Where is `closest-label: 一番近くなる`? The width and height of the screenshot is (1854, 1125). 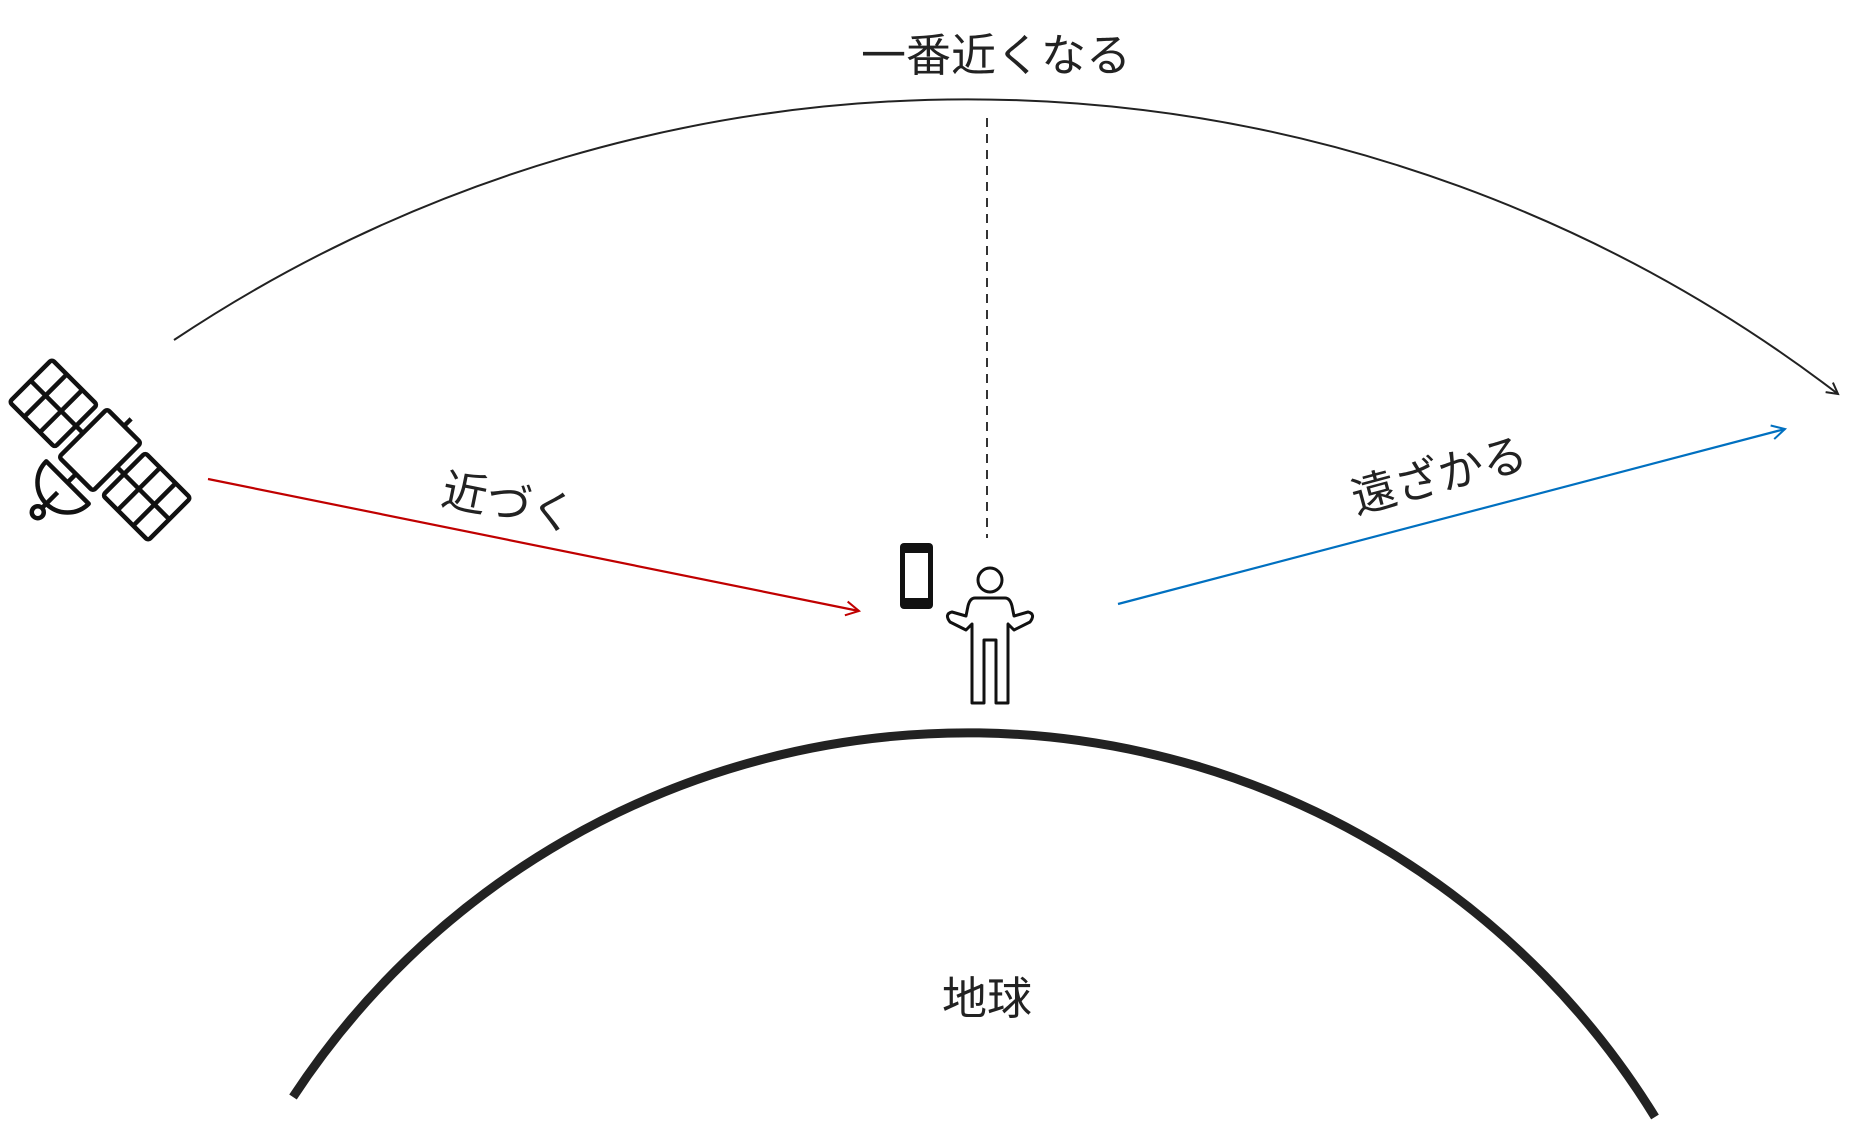 closest-label: 一番近くなる is located at coordinates (996, 55).